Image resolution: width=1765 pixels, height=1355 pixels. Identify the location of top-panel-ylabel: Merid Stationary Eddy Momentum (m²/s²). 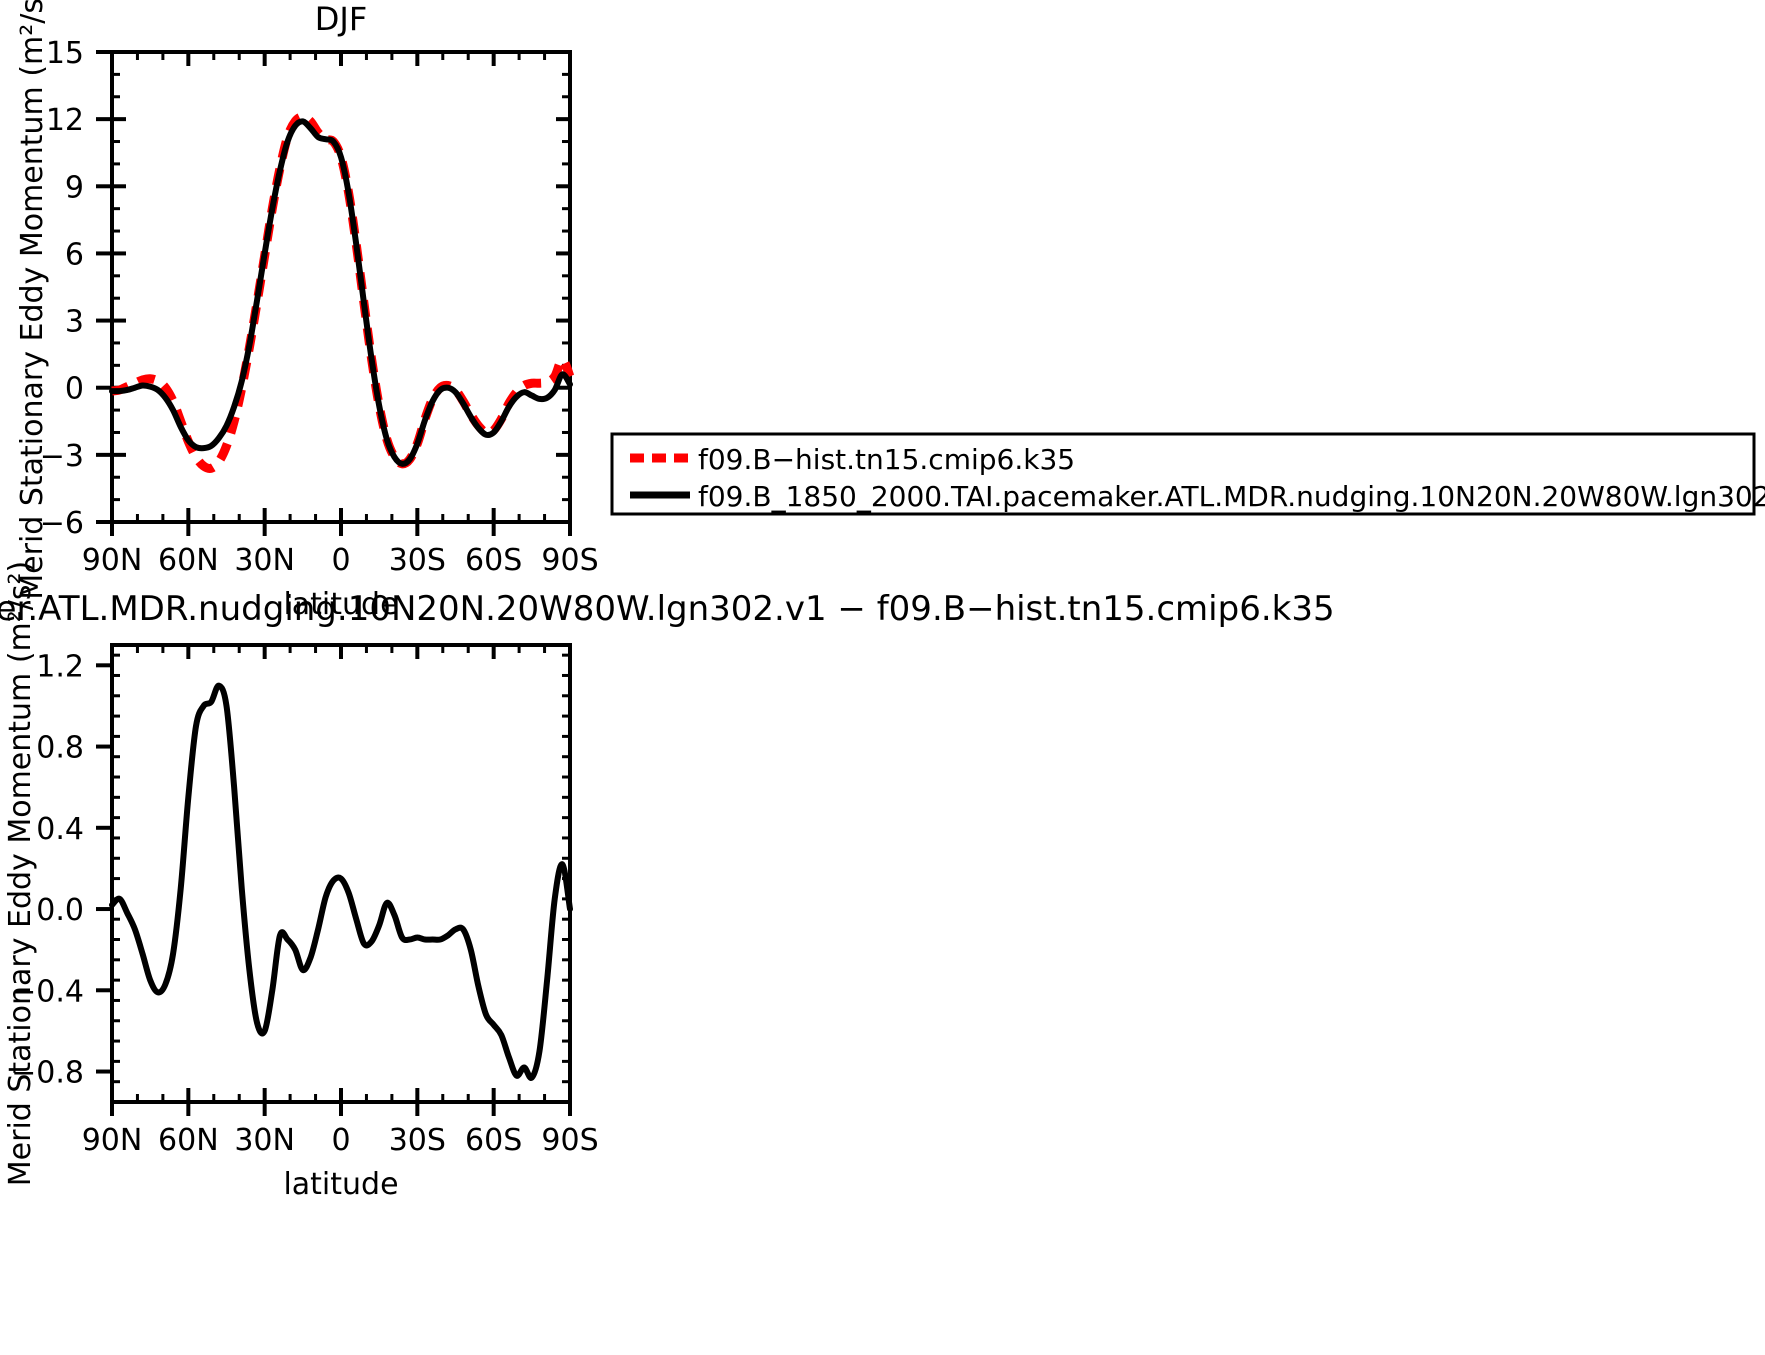
(32, 300).